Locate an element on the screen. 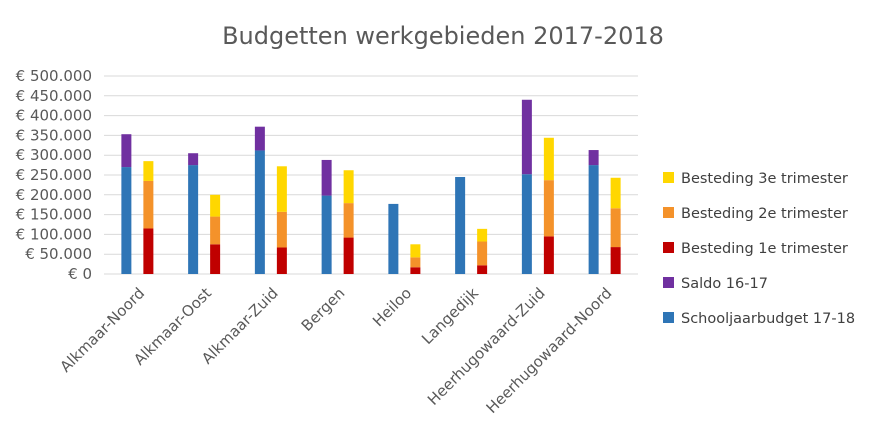 This screenshot has height=443, width=886. y-tick-label: € 500.000 is located at coordinates (54, 76).